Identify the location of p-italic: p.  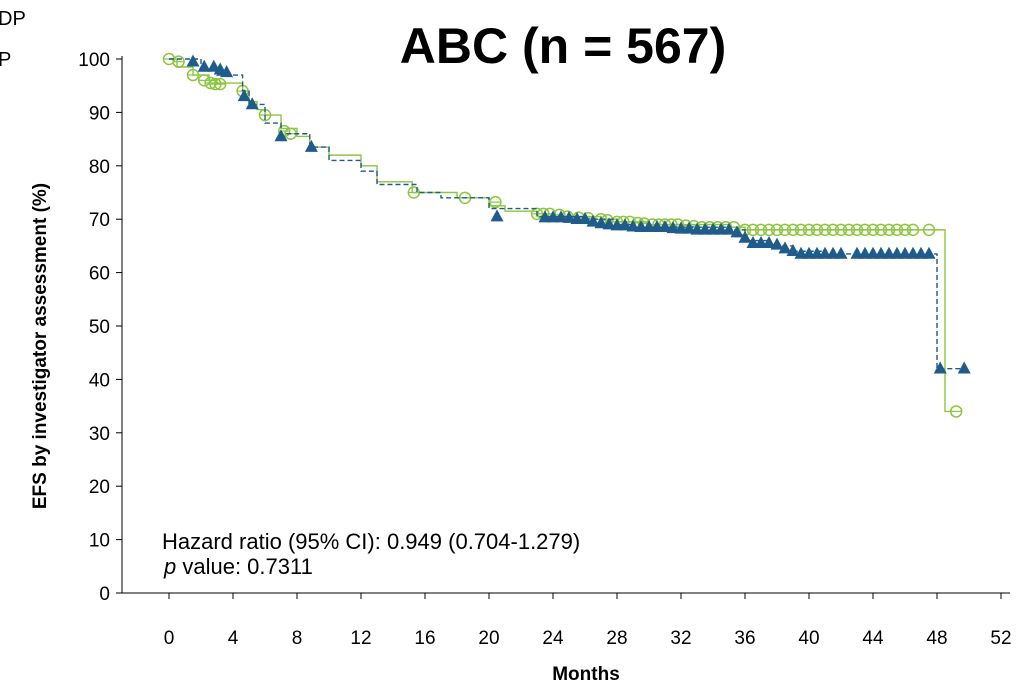
(169, 566).